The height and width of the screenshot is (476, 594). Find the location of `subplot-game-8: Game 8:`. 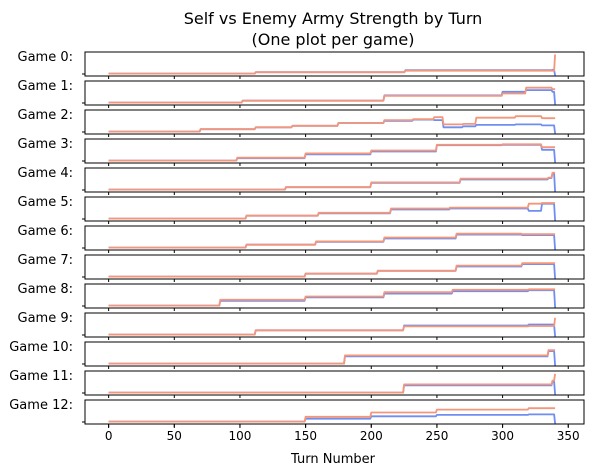

subplot-game-8: Game 8: is located at coordinates (301, 296).